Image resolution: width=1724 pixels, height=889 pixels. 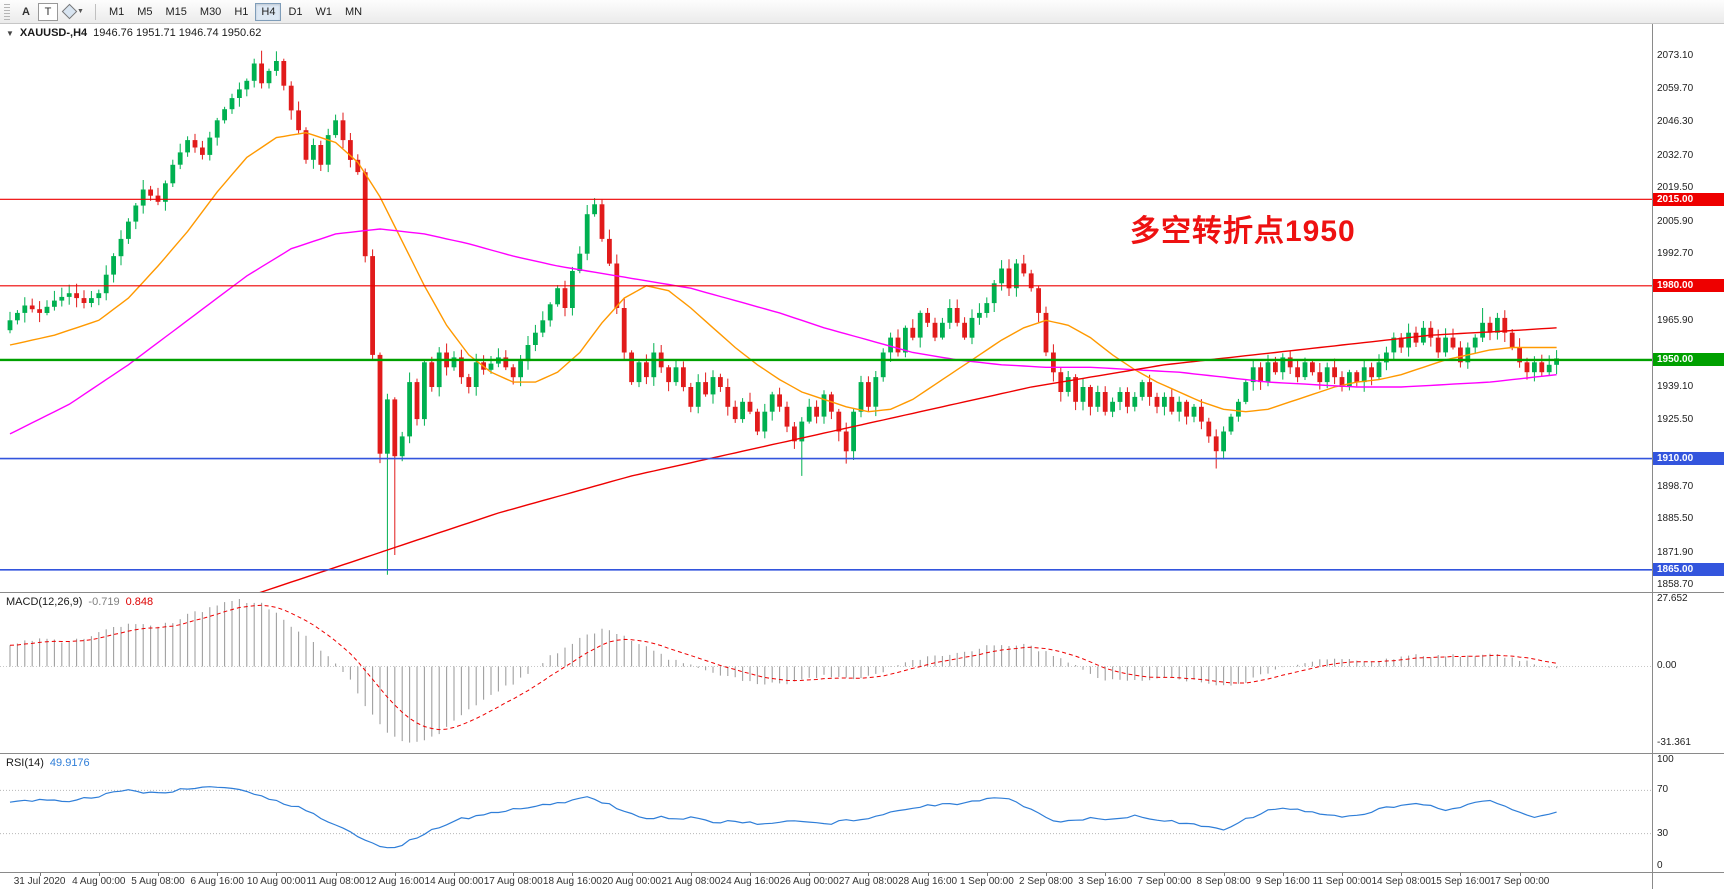 I want to click on timeframe-m5-button: M5, so click(x=144, y=12).